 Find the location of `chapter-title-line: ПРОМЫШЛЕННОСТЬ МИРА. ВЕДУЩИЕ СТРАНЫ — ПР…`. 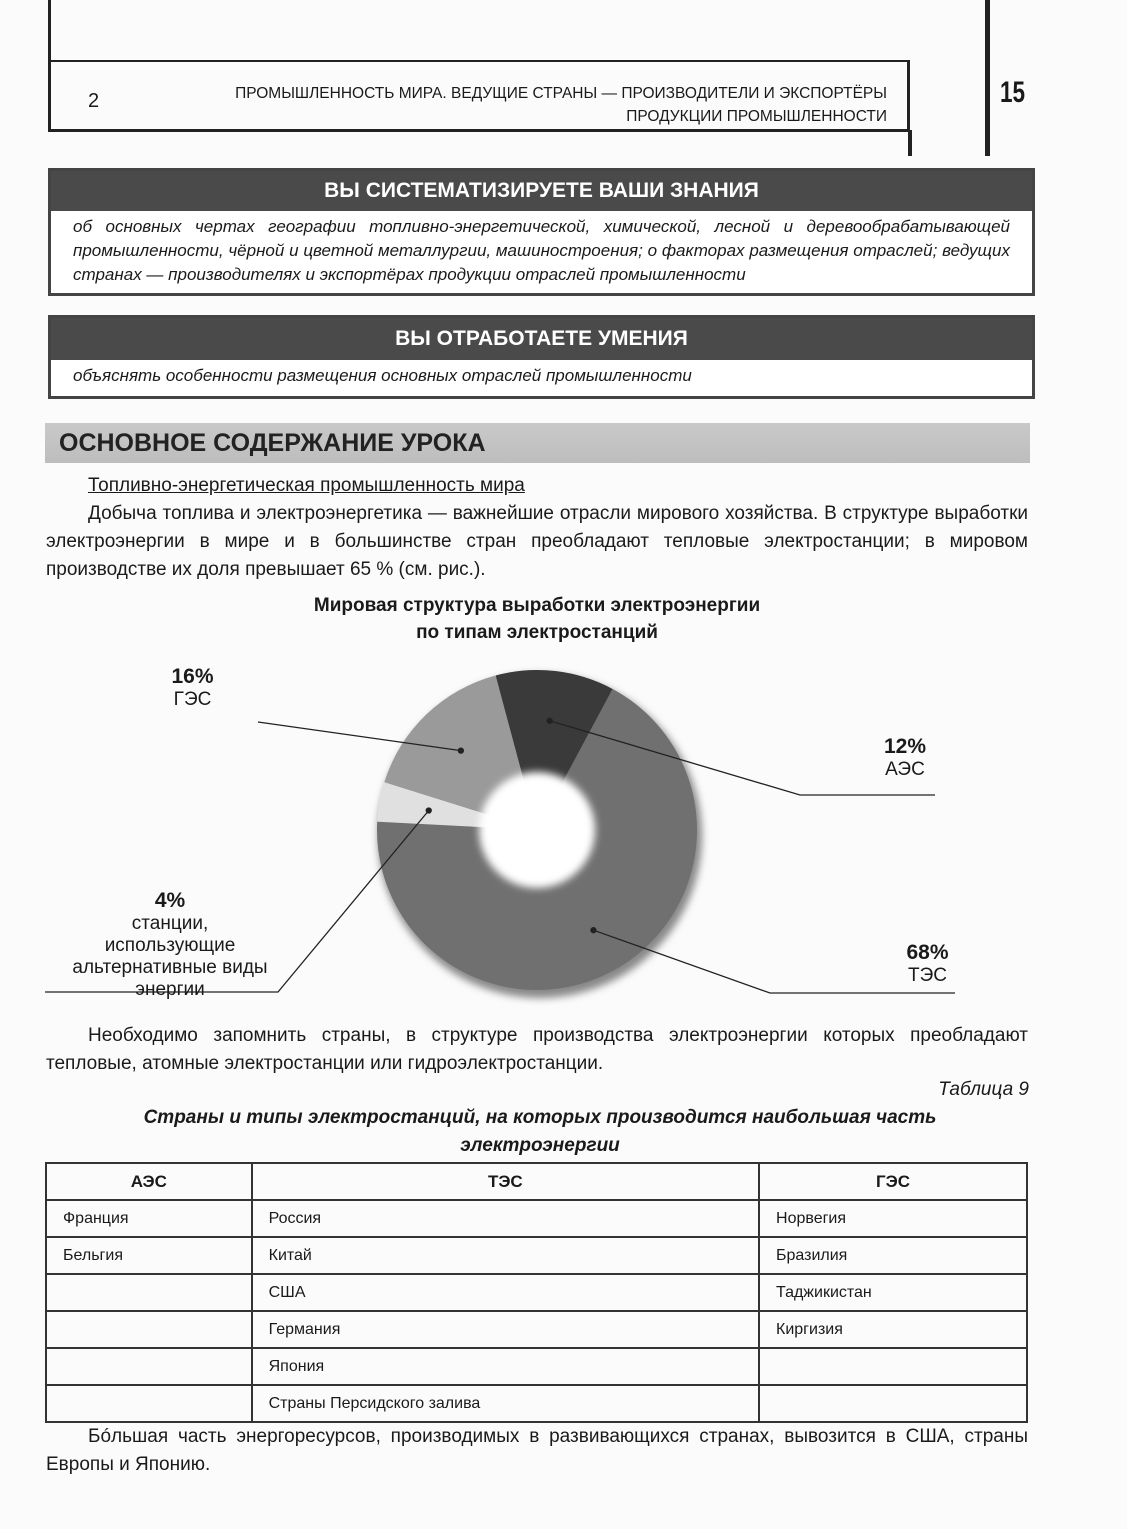

chapter-title-line: ПРОМЫШЛЕННОСТЬ МИРА. ВЕДУЩИЕ СТРАНЫ — ПР… is located at coordinates (561, 93).